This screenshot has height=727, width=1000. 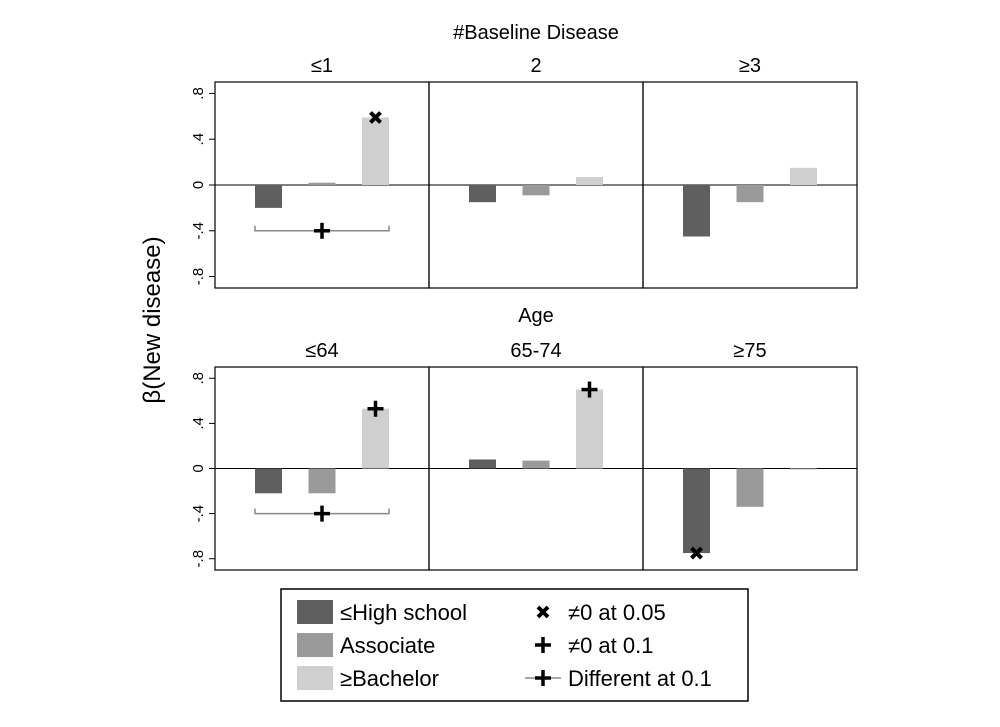 I want to click on panel-title: ≥75, so click(x=749, y=351).